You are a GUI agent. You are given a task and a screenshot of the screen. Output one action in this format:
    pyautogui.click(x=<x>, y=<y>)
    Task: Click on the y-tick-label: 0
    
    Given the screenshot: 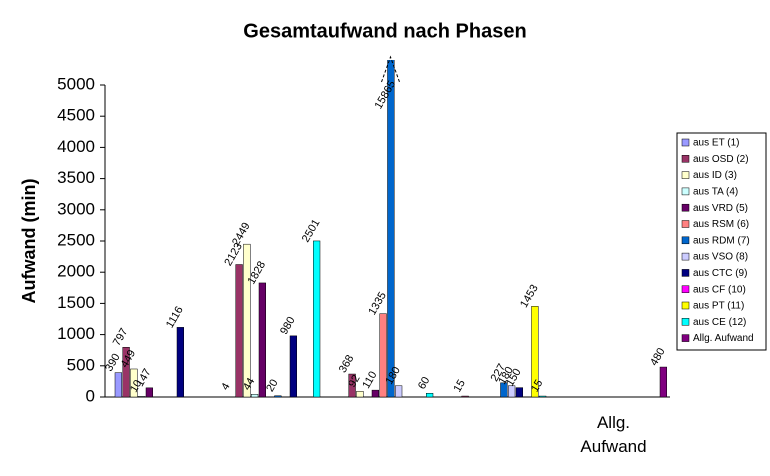 What is the action you would take?
    pyautogui.click(x=90, y=395)
    